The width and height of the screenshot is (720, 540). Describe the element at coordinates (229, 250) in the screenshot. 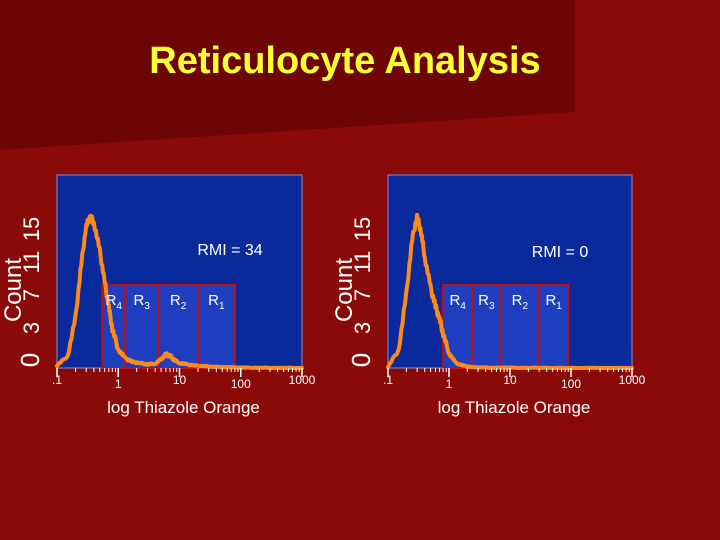

I see `rmi-annotation: RMI = 34` at that location.